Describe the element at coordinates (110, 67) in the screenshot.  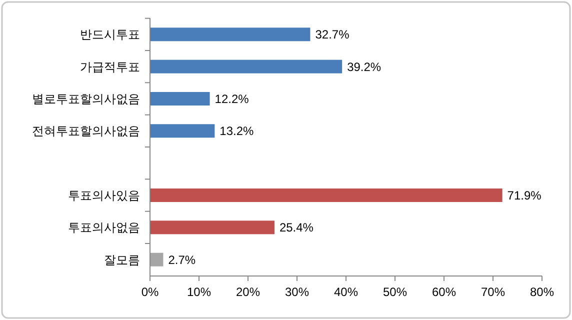
I see `y-tick-label: 가급적투표` at that location.